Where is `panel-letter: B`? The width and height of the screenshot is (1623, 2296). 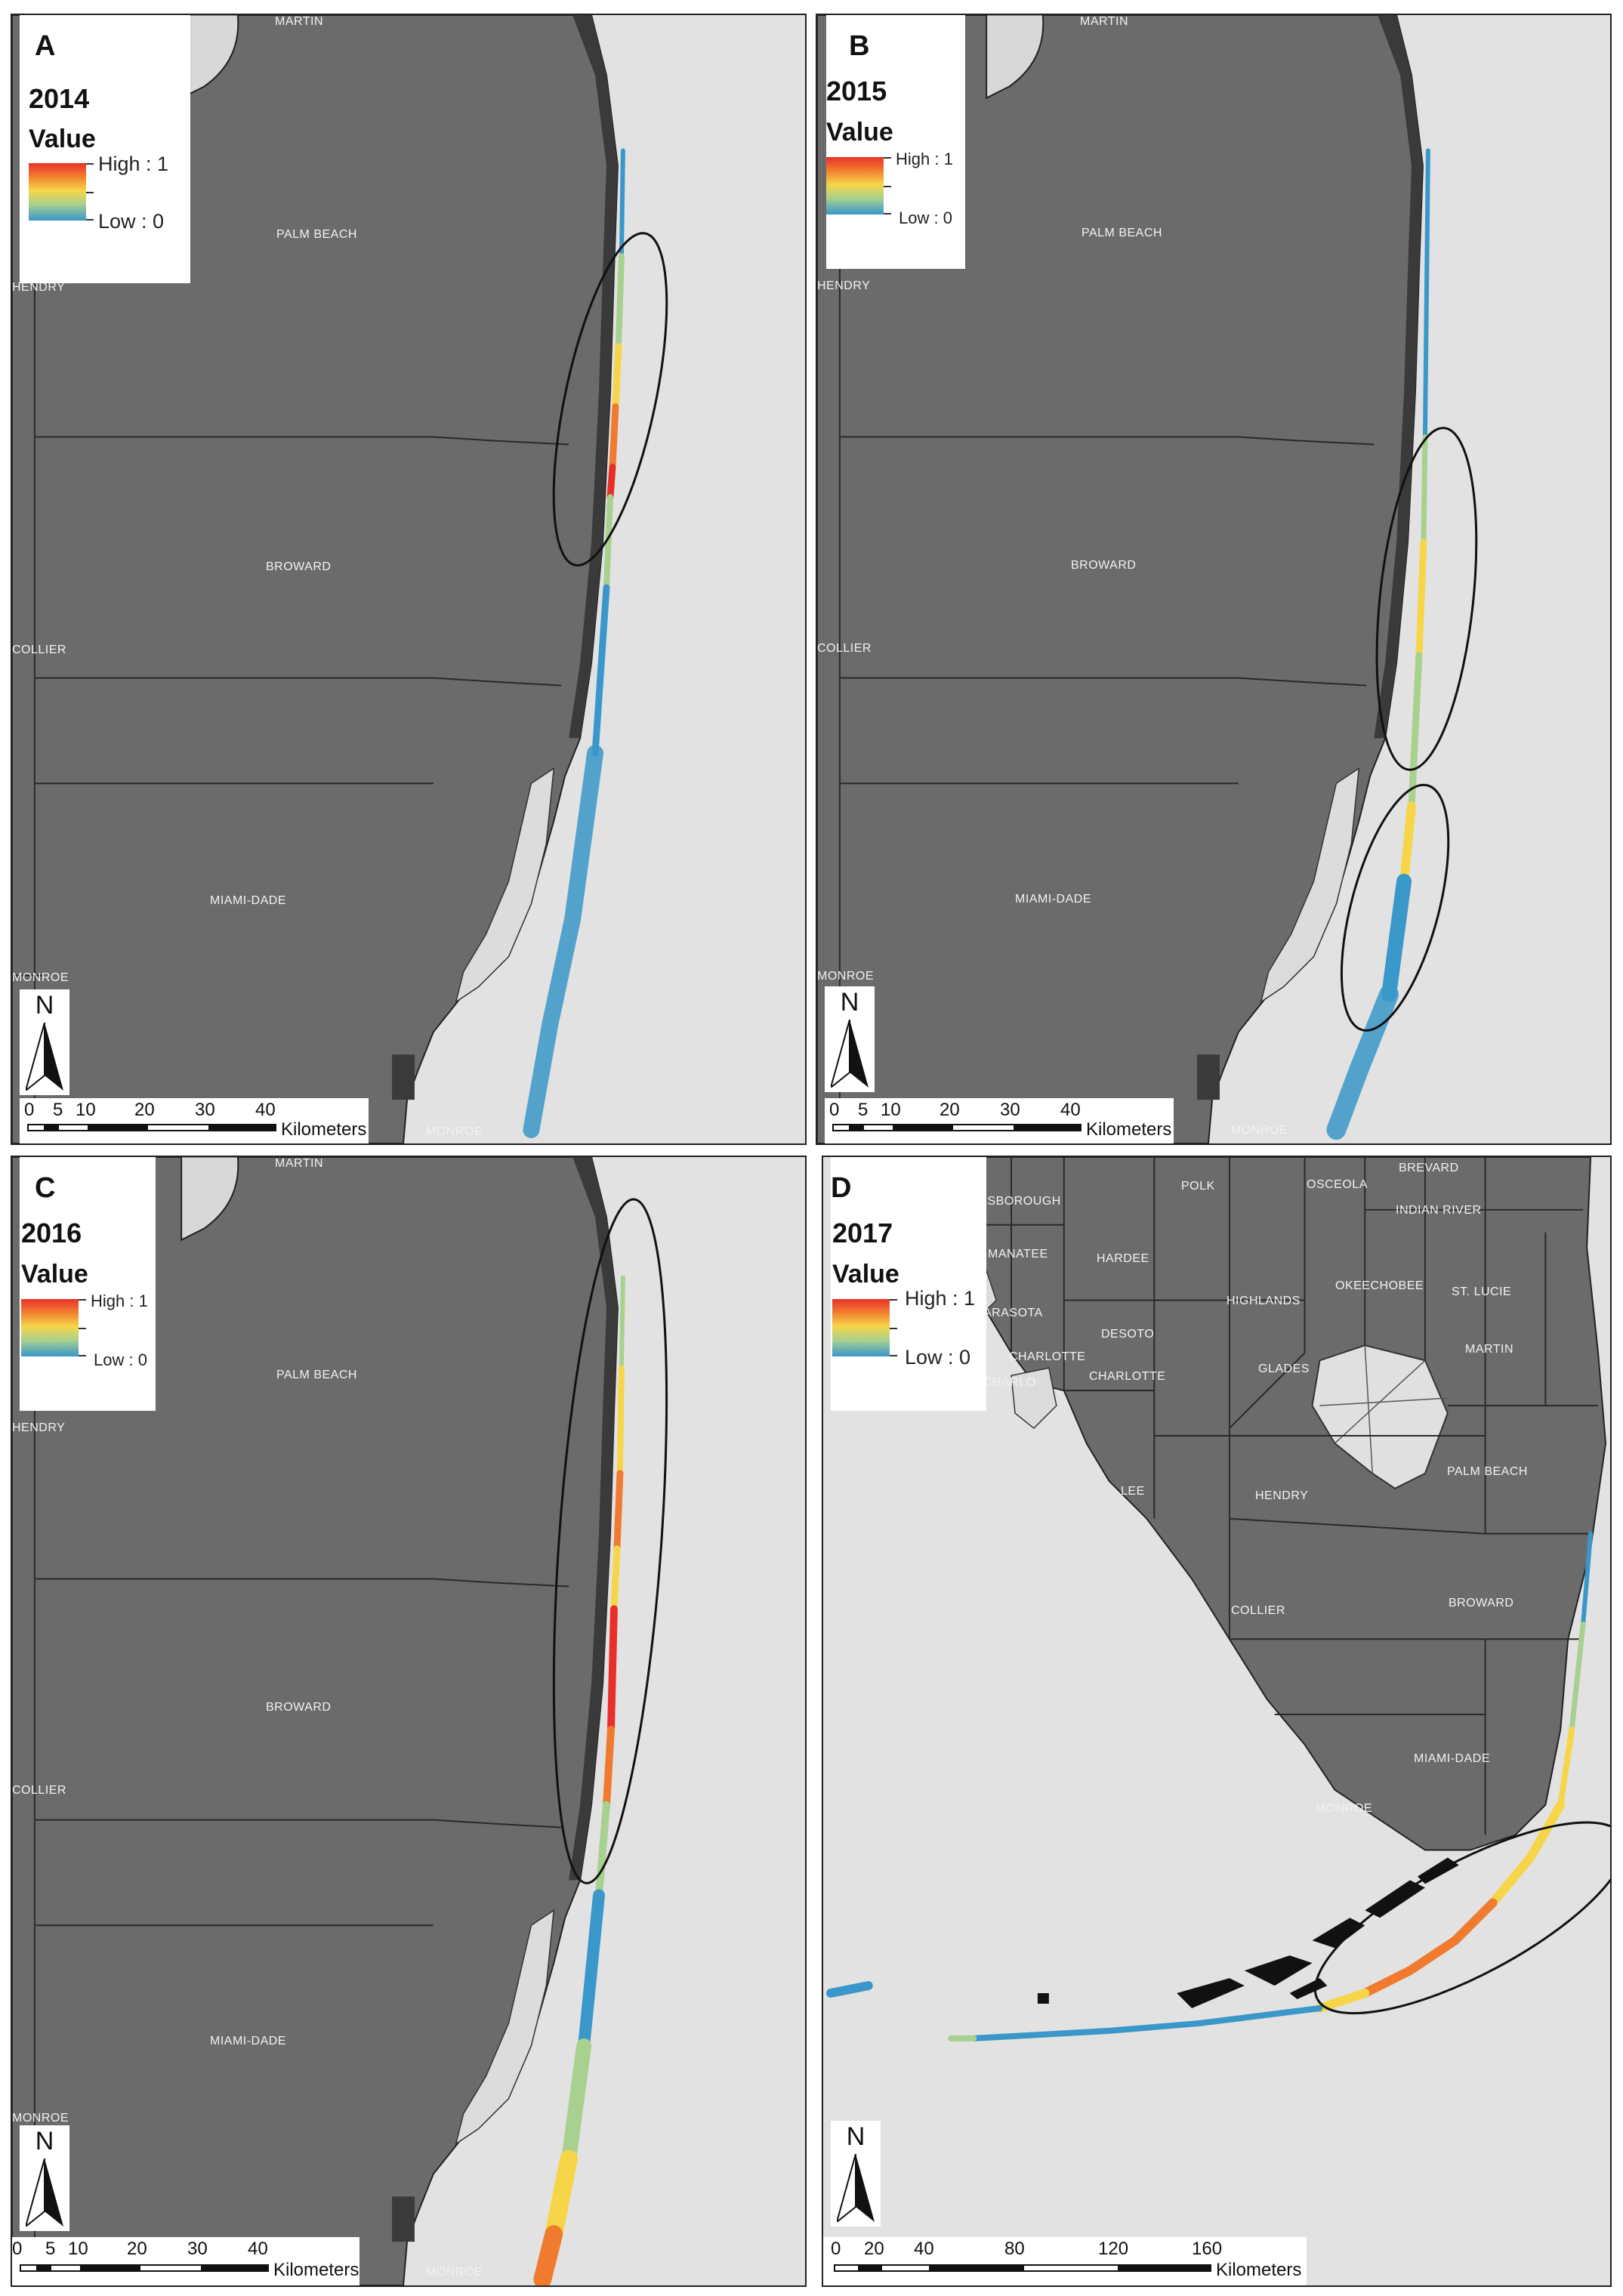
panel-letter: B is located at coordinates (859, 46).